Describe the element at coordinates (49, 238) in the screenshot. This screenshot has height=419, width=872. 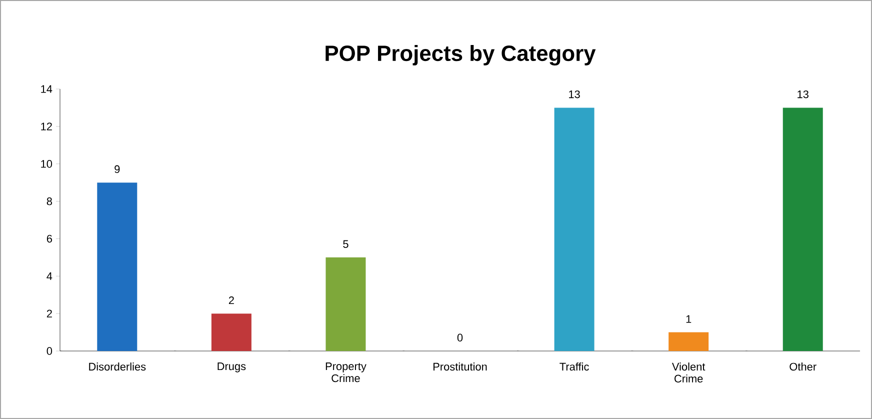
I see `y-tick-label: 6` at that location.